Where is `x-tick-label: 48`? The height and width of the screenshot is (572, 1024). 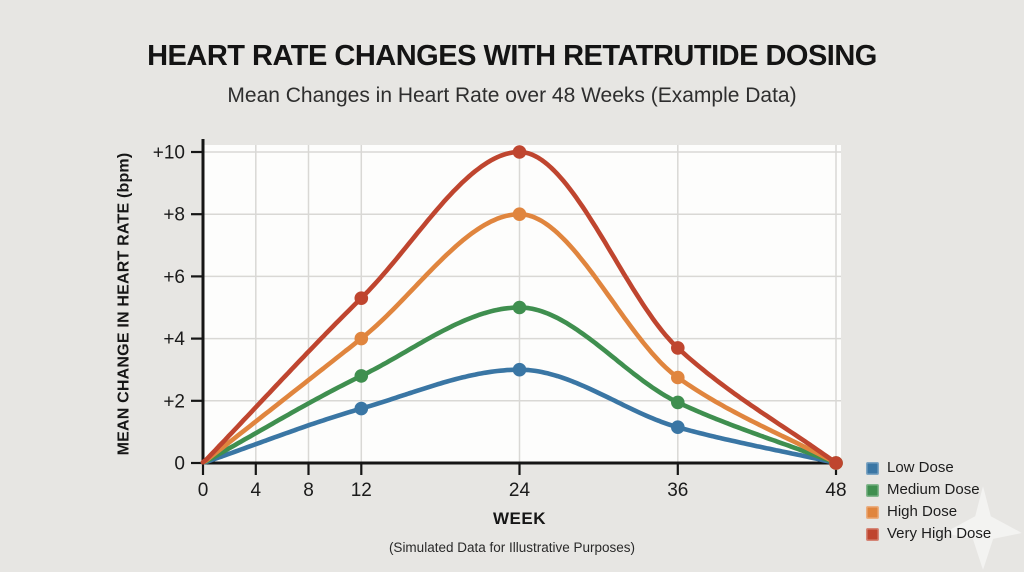 x-tick-label: 48 is located at coordinates (835, 490).